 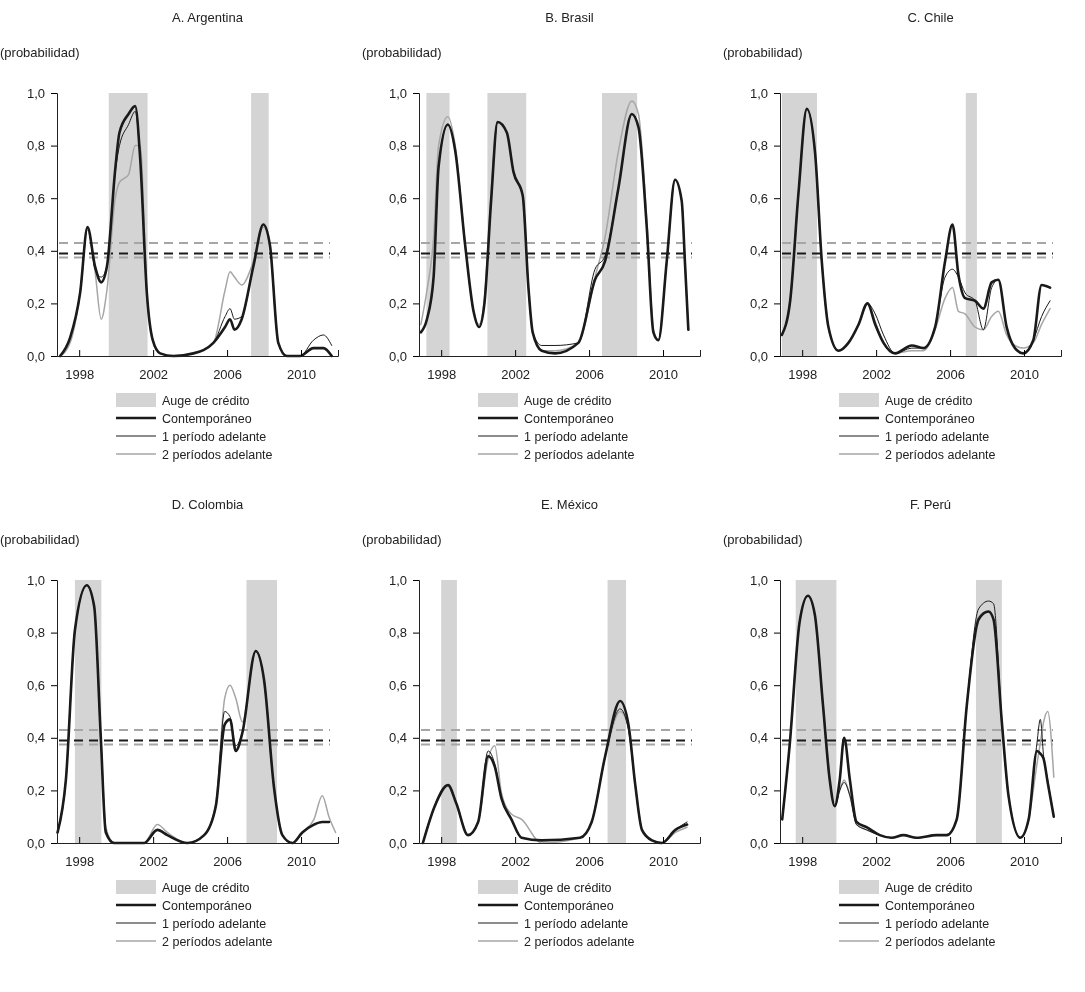 What do you see at coordinates (569, 17) in the screenshot?
I see `chart-title: B. Brasil` at bounding box center [569, 17].